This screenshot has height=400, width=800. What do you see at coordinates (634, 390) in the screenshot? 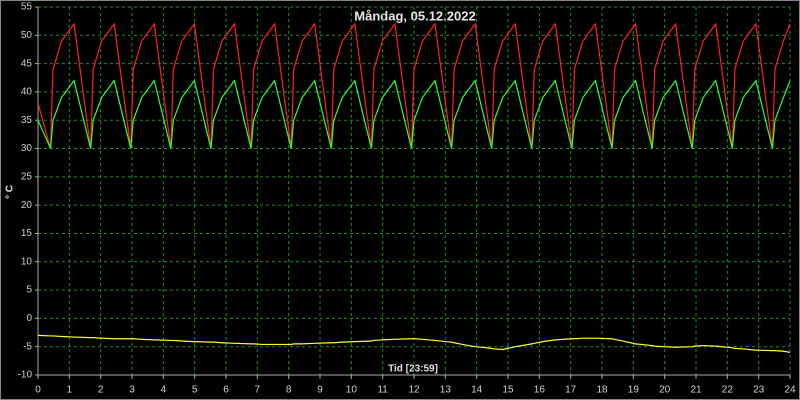
I see `x-tick-label: 19` at bounding box center [634, 390].